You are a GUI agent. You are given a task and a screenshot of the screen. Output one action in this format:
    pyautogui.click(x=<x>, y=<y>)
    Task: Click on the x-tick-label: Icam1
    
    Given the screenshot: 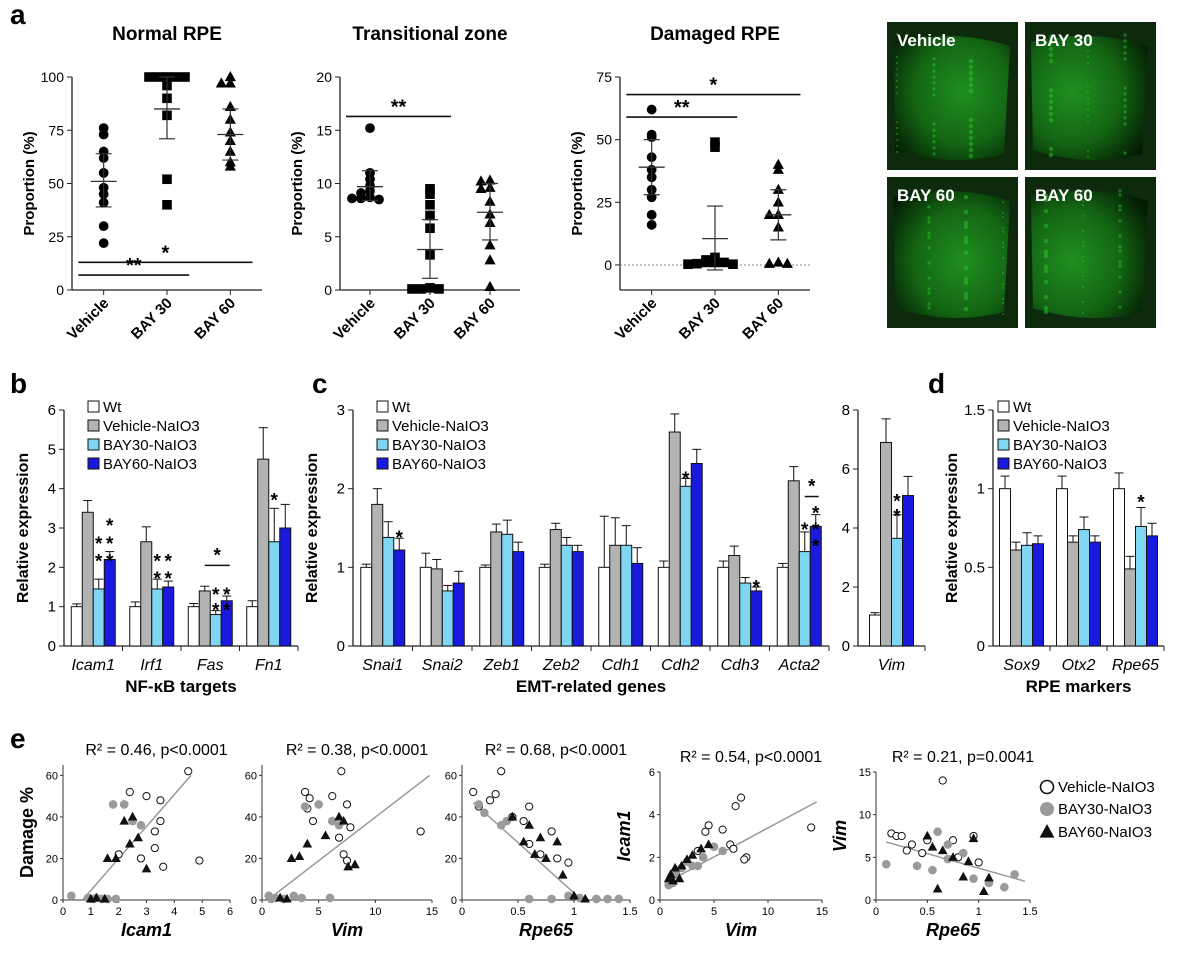 What is the action you would take?
    pyautogui.click(x=93, y=665)
    